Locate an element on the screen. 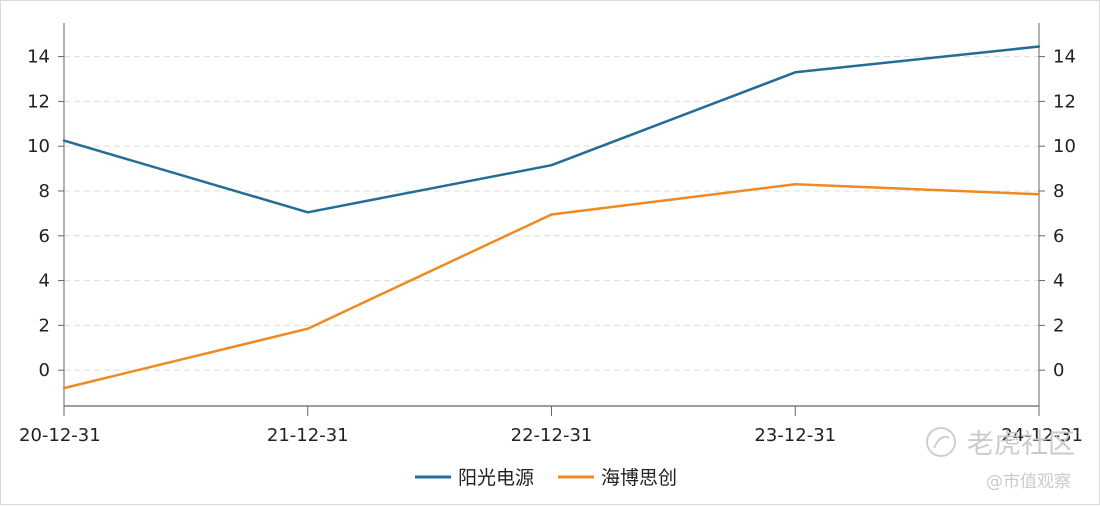  left-tick-label-6: 6 is located at coordinates (44, 236).